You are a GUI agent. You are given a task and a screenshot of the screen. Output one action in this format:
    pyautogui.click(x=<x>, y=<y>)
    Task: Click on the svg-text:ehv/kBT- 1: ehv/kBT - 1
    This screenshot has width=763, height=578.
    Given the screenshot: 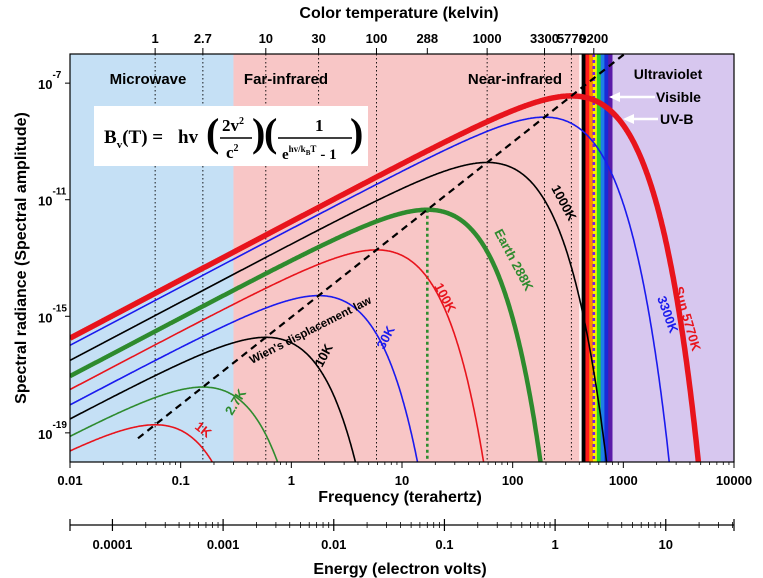 What is the action you would take?
    pyautogui.click(x=309, y=153)
    